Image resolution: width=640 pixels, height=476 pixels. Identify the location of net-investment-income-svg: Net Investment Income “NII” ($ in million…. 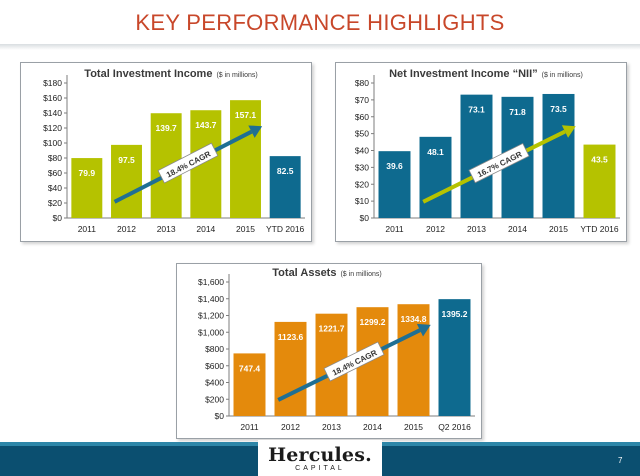
(487, 151).